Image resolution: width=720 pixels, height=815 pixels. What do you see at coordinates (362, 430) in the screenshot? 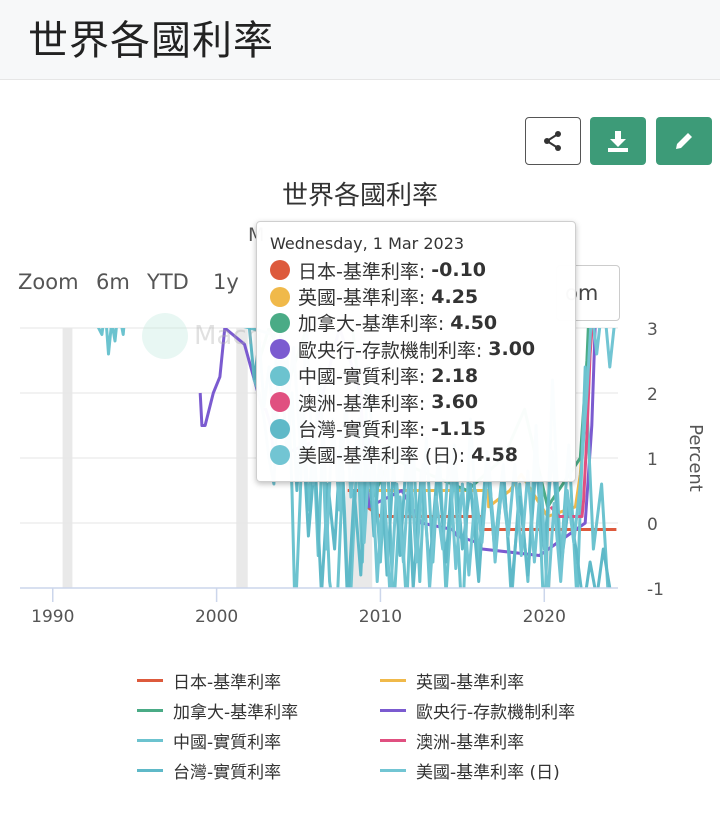
I see `tooltip-series-label: 台灣-實質利率:` at bounding box center [362, 430].